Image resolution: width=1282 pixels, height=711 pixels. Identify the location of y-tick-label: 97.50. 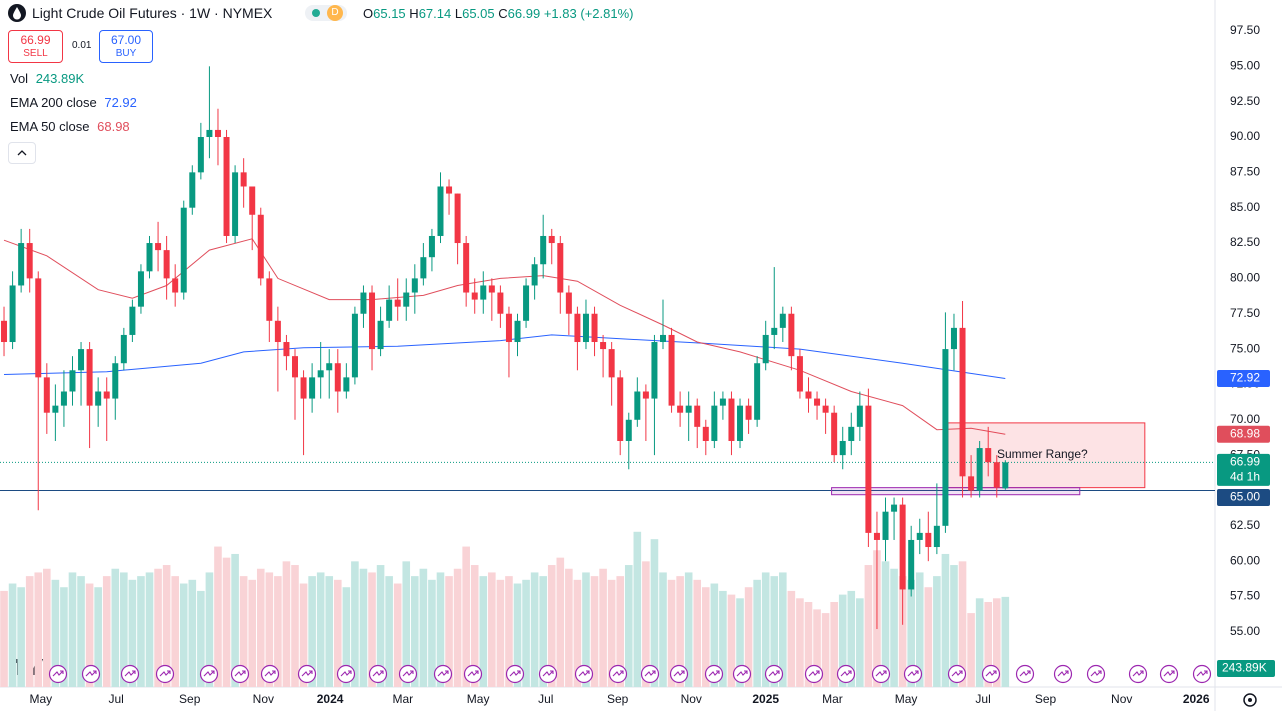
(1245, 30).